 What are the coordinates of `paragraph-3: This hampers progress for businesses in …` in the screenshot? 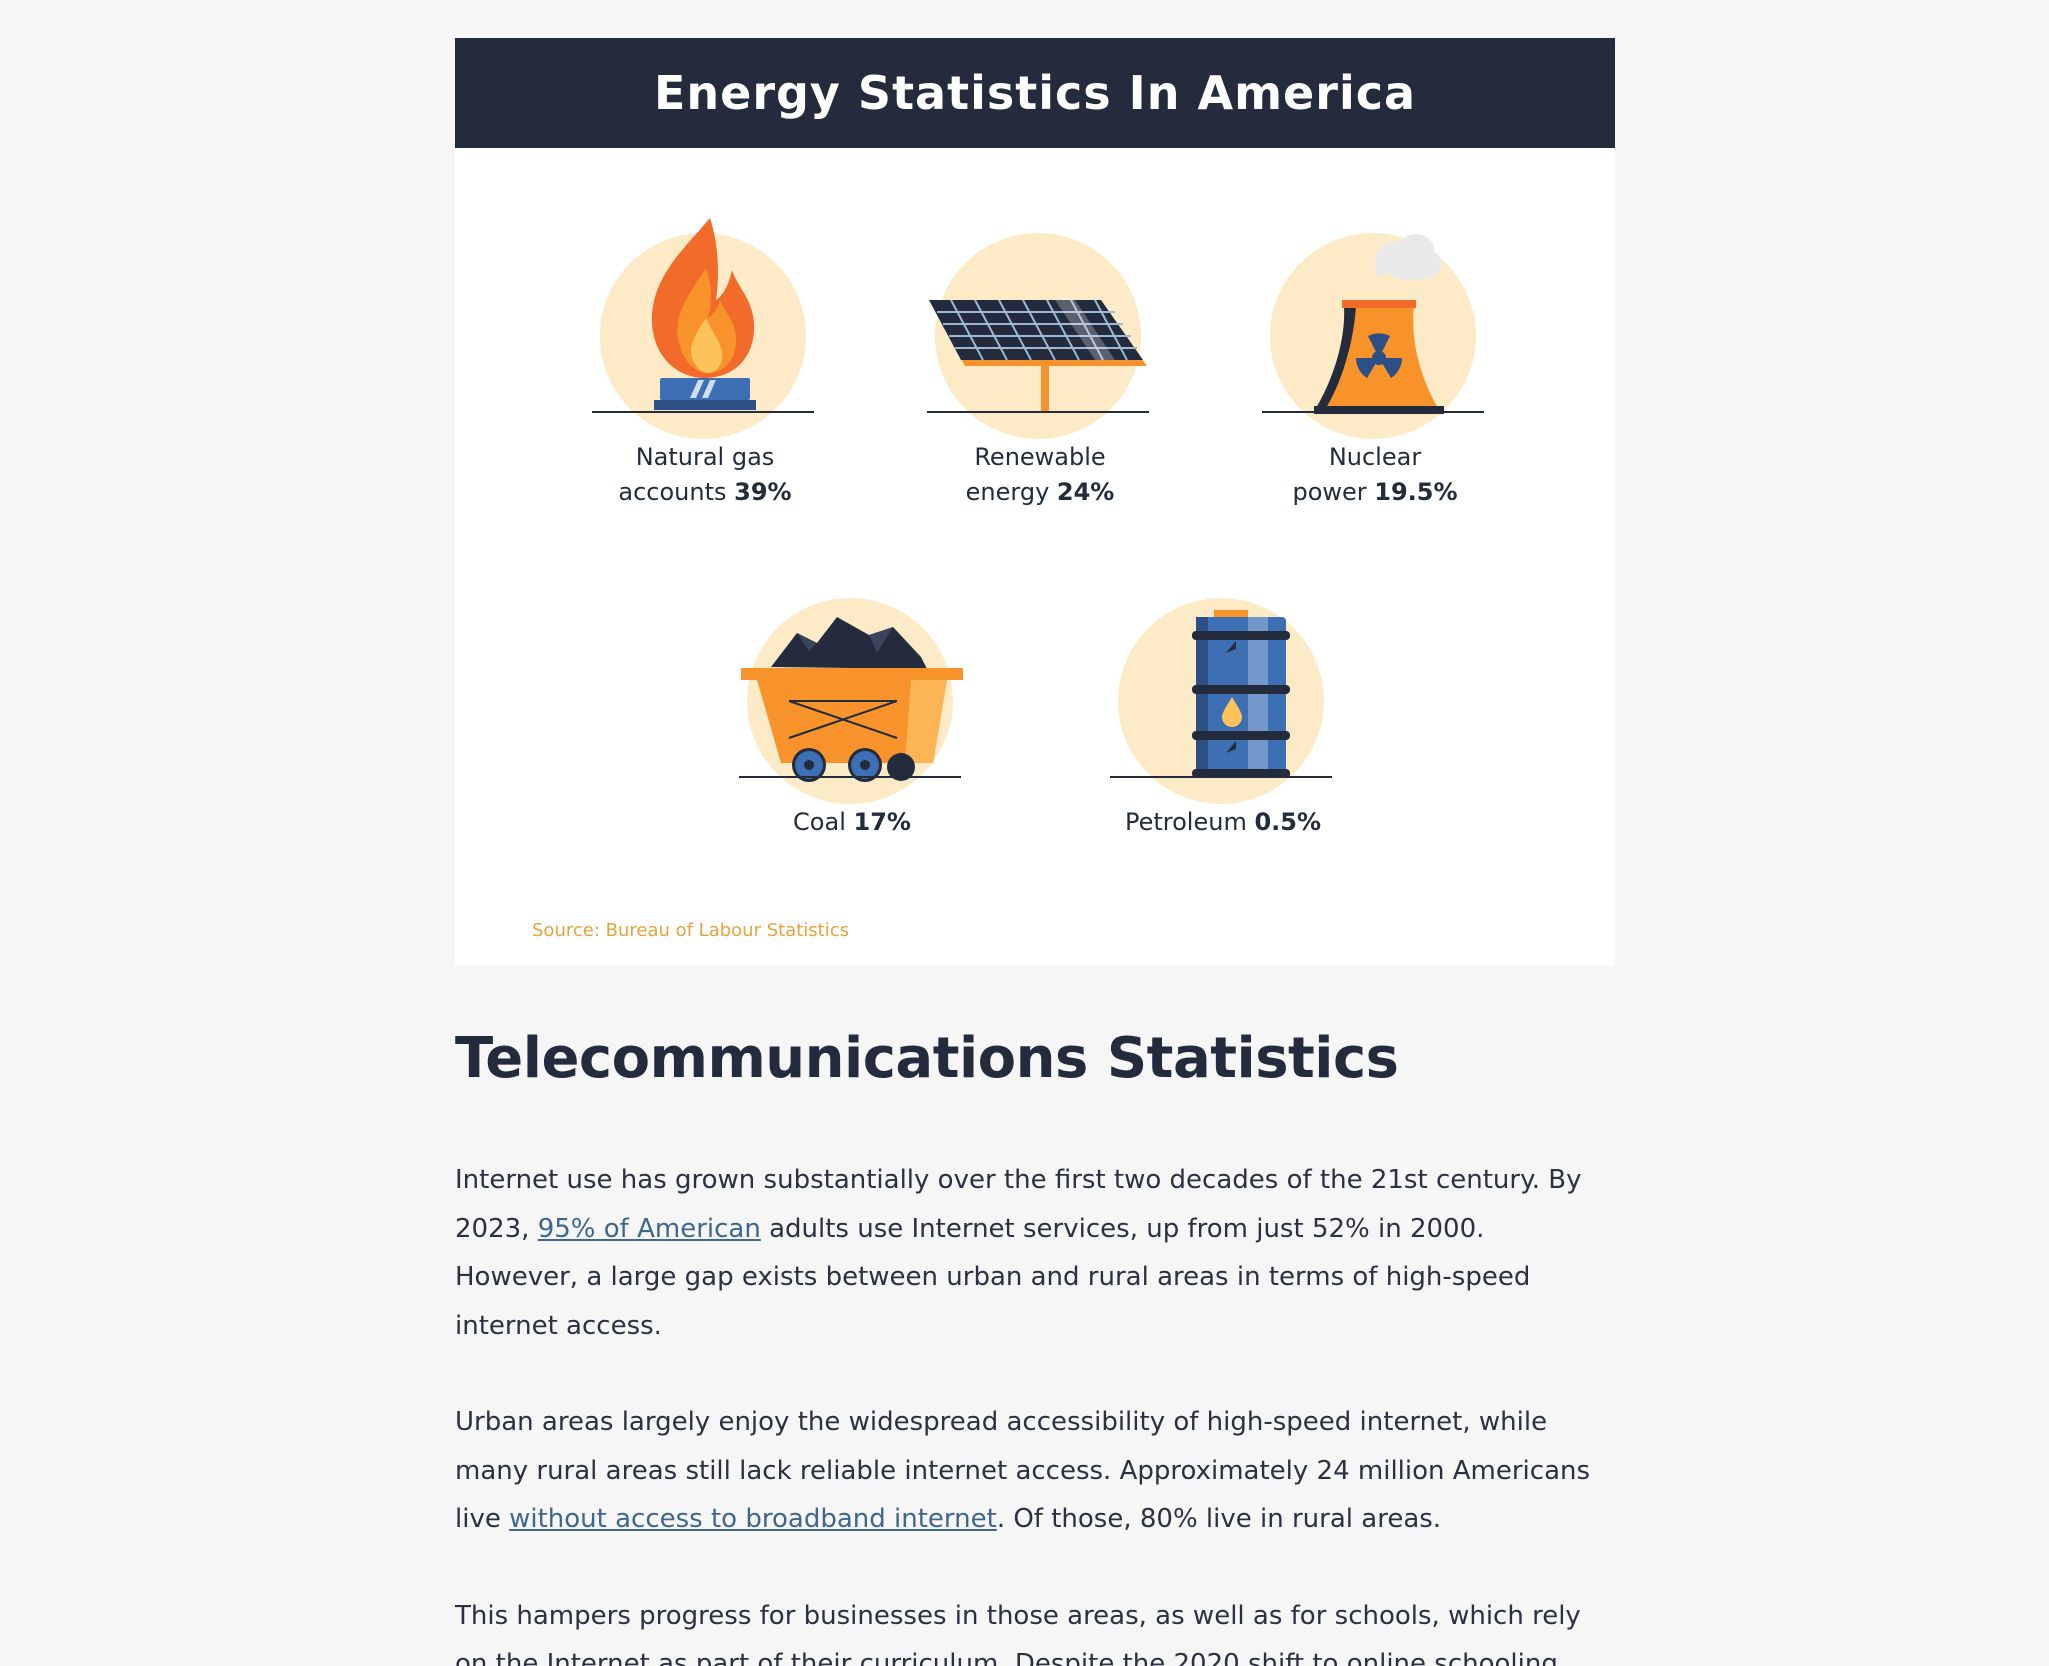 It's located at (1018, 1633).